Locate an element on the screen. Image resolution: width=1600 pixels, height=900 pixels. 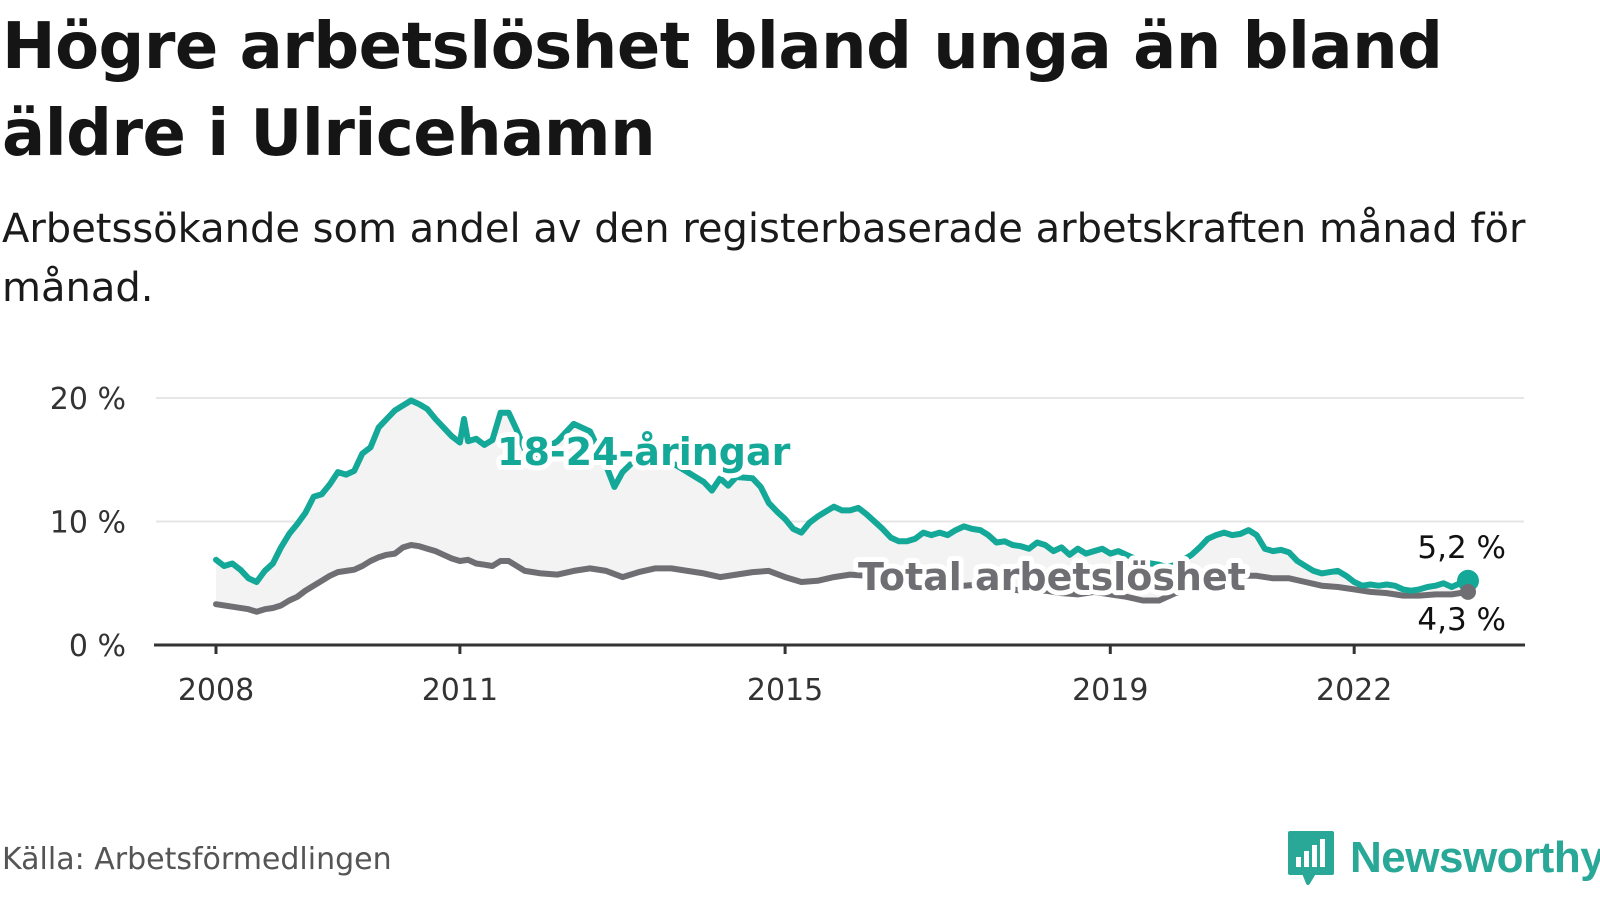
x-tick-label: 2011 is located at coordinates (460, 690).